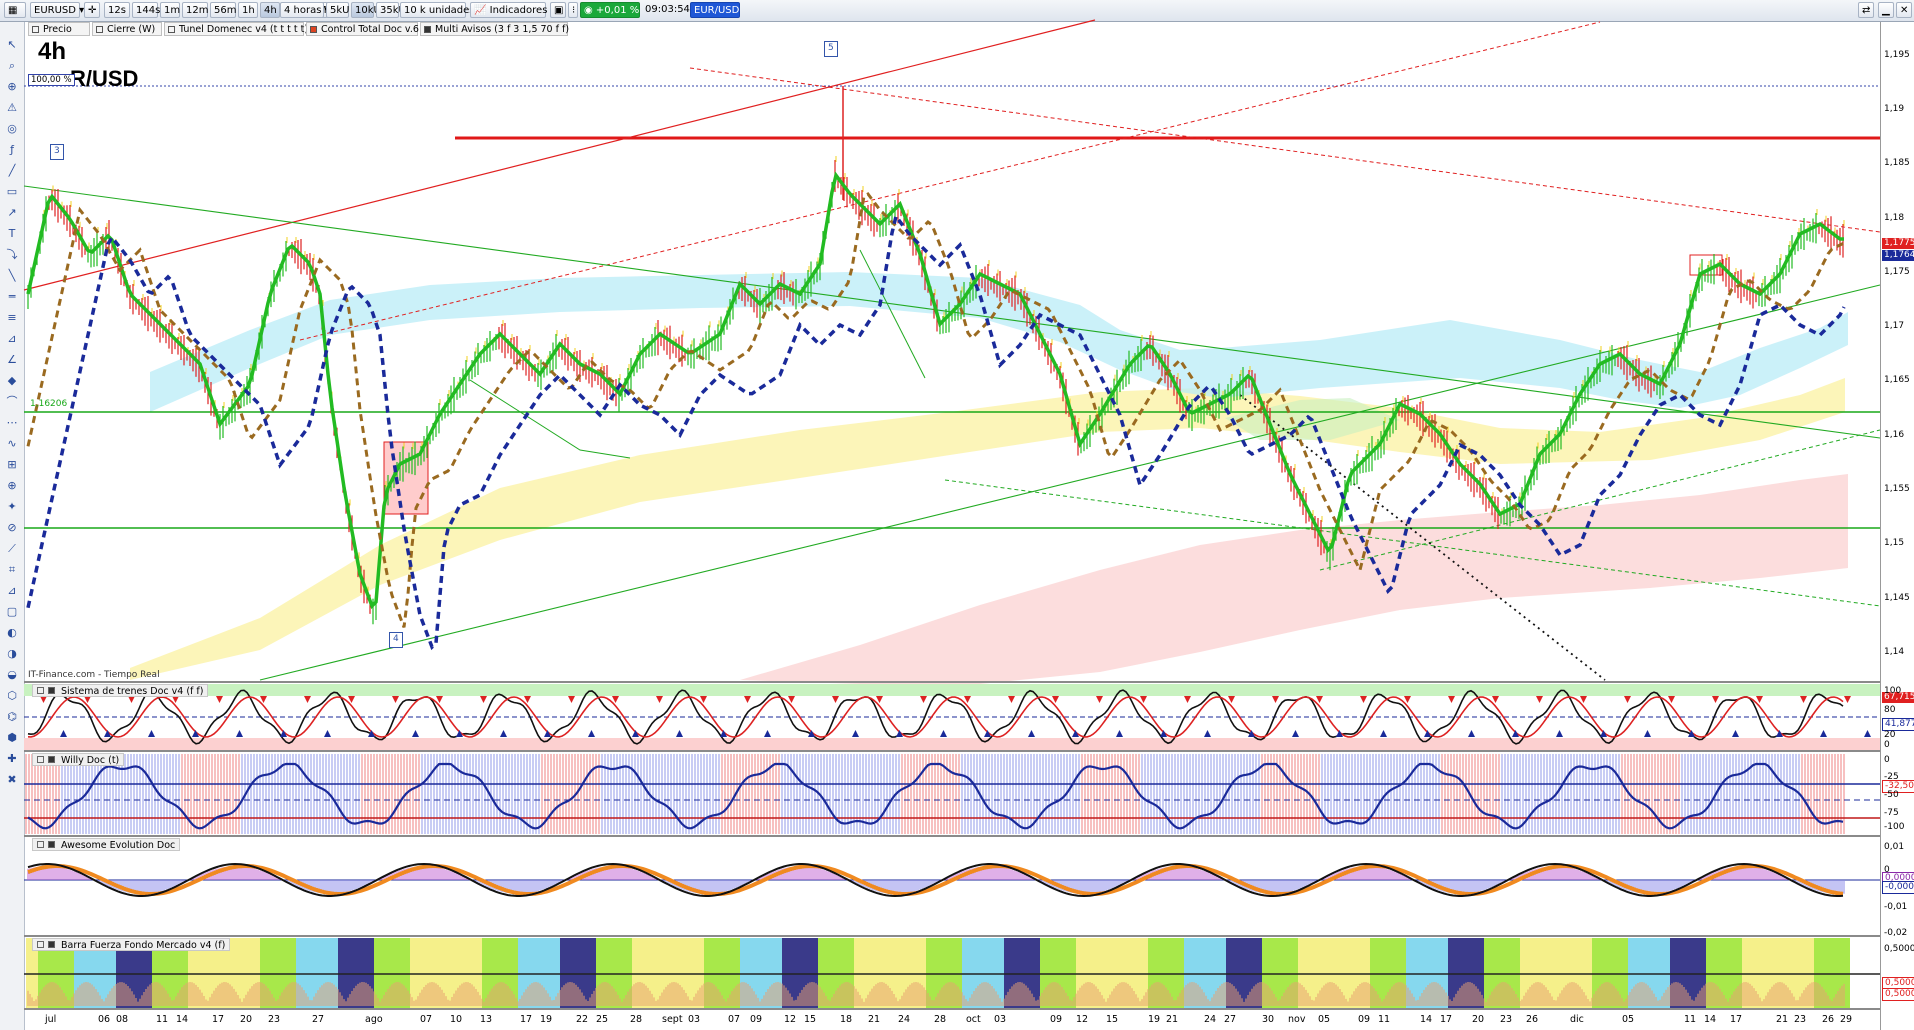 The image size is (1914, 1030). Describe the element at coordinates (12, 632) in the screenshot. I see `tool-icon: ◐` at that location.